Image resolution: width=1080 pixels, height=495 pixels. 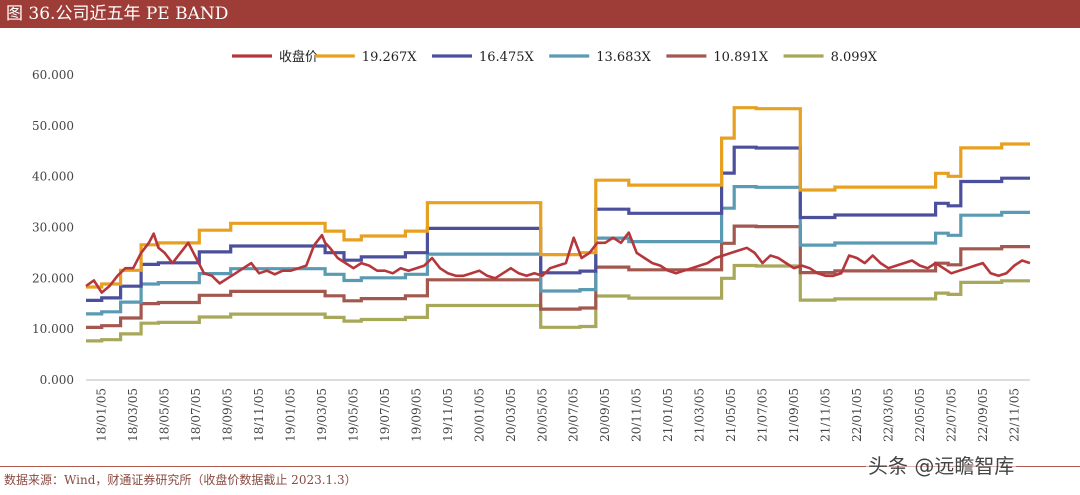 What do you see at coordinates (416, 415) in the screenshot?
I see `x-tick-label: 19/09/05` at bounding box center [416, 415].